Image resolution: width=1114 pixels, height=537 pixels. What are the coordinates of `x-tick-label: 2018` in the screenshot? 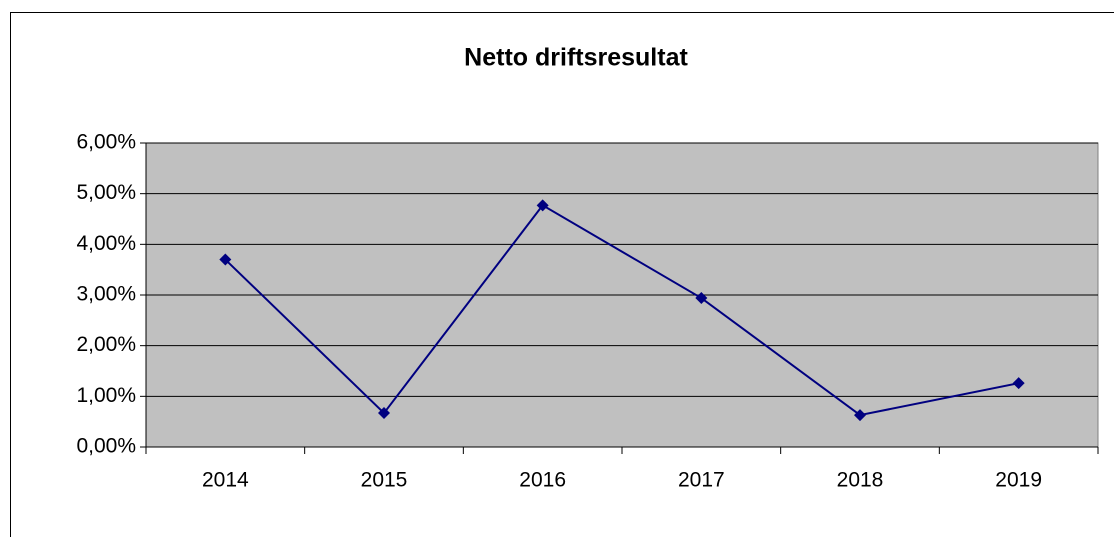 It's located at (860, 480).